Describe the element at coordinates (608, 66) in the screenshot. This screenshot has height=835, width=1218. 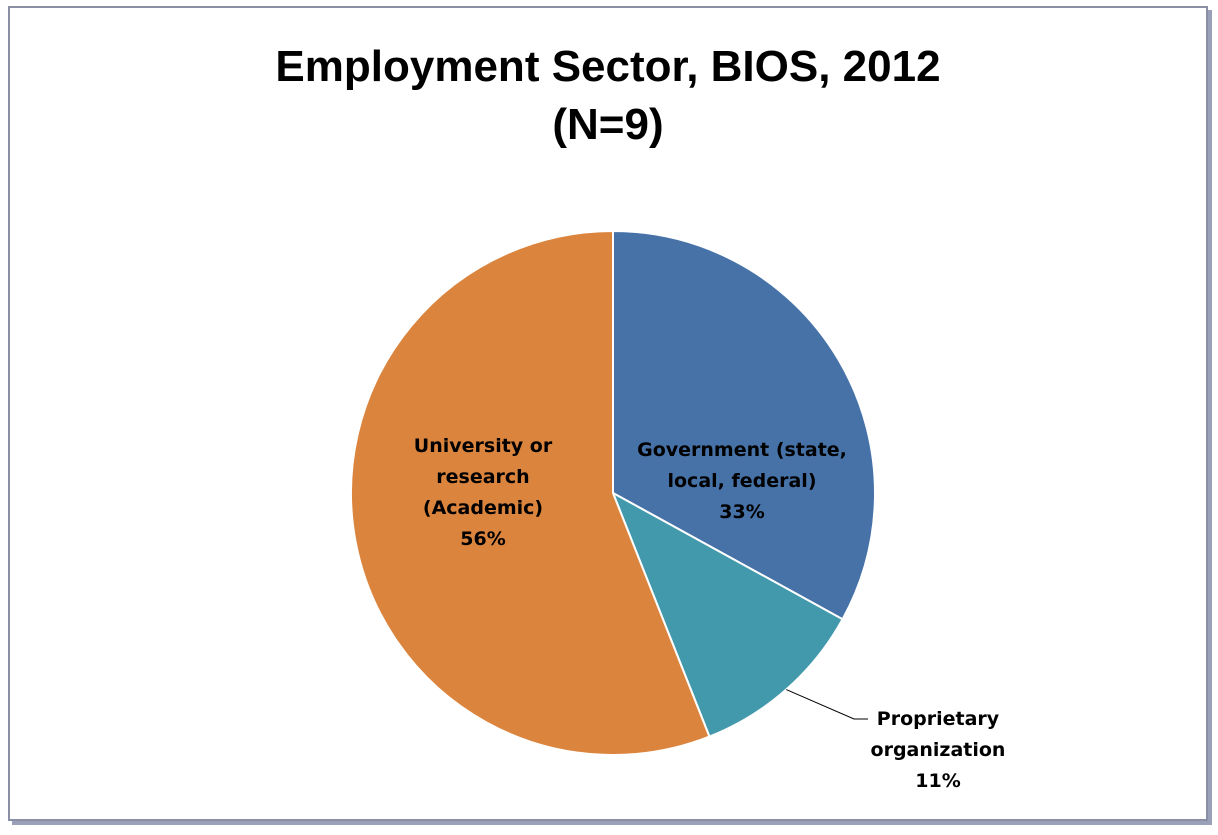
I see `chart-title: Employment Sector, BIOS, 2012` at that location.